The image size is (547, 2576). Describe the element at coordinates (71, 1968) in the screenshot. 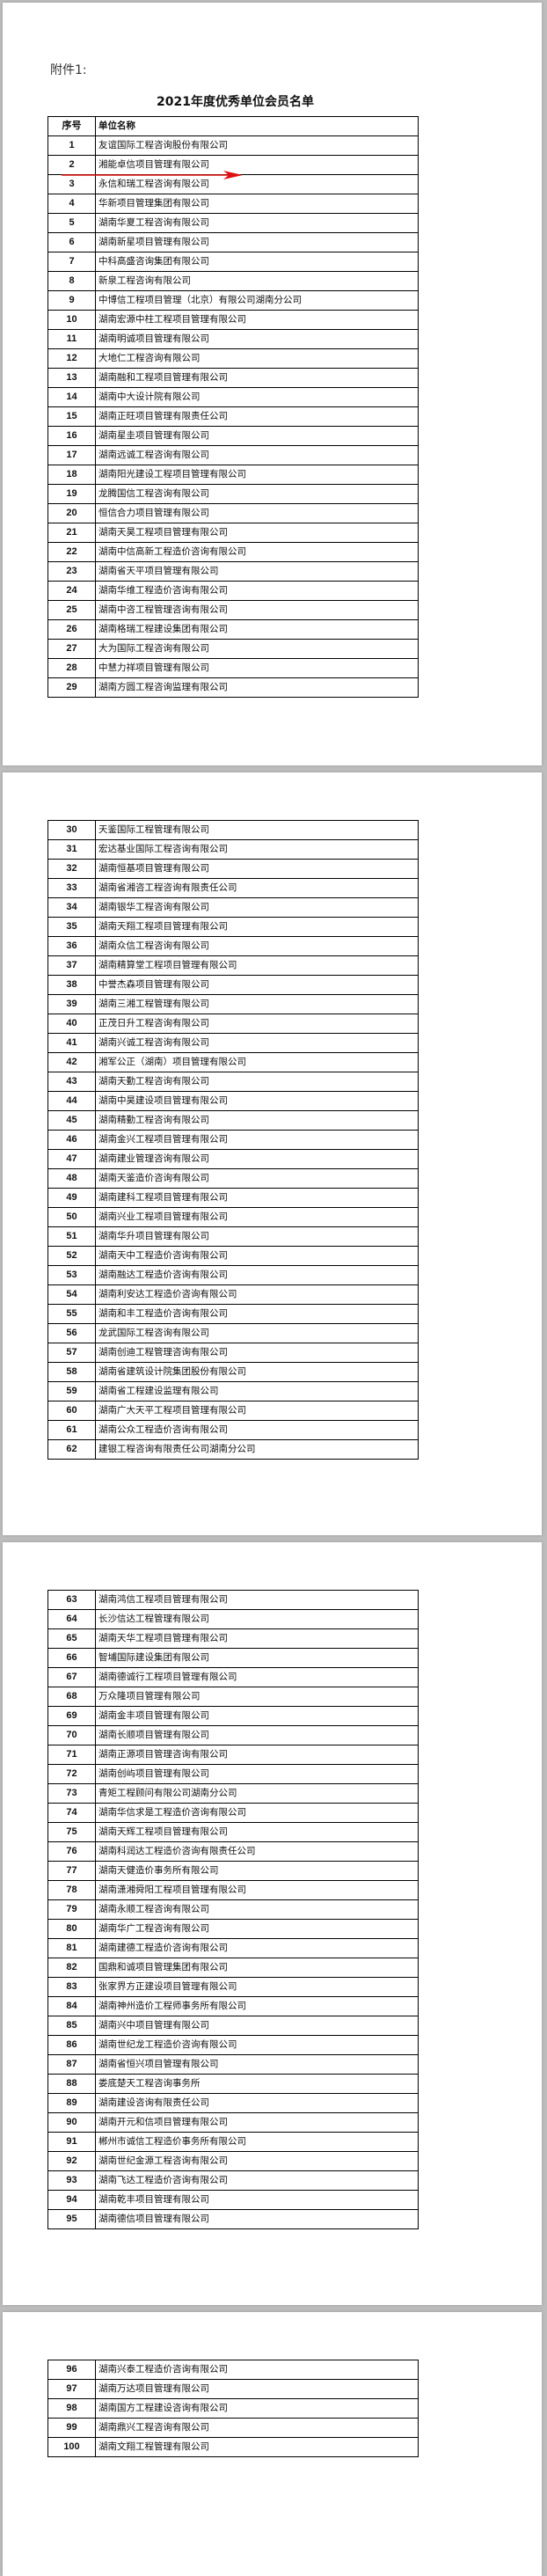

I see `row-index: 82` at that location.